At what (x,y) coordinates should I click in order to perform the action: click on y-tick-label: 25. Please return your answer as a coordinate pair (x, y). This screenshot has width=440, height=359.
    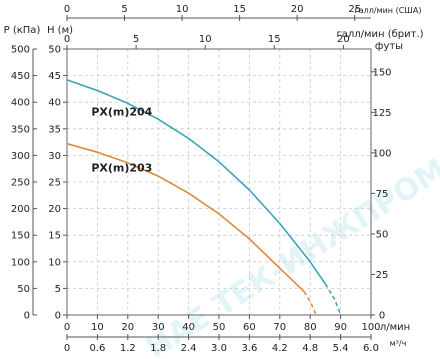
    Looking at the image, I should click on (54, 183).